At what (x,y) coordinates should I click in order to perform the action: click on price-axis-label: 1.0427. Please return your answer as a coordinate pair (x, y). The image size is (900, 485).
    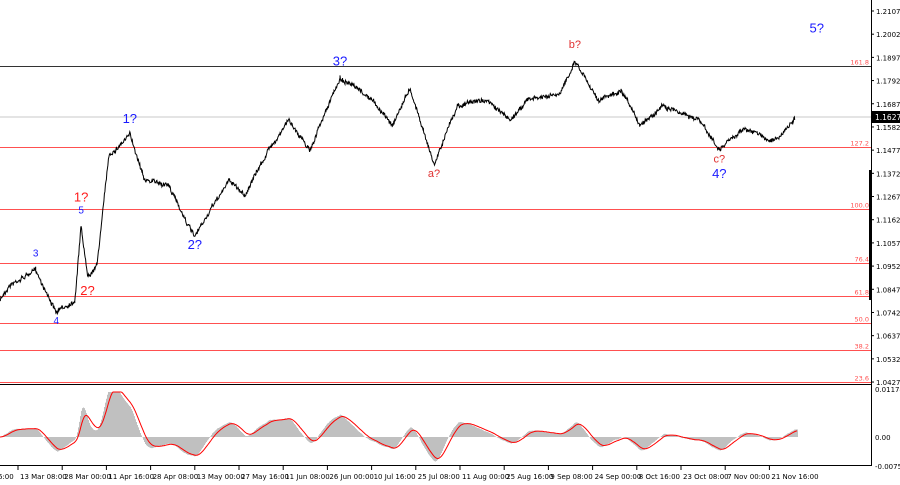
    Looking at the image, I should click on (888, 383).